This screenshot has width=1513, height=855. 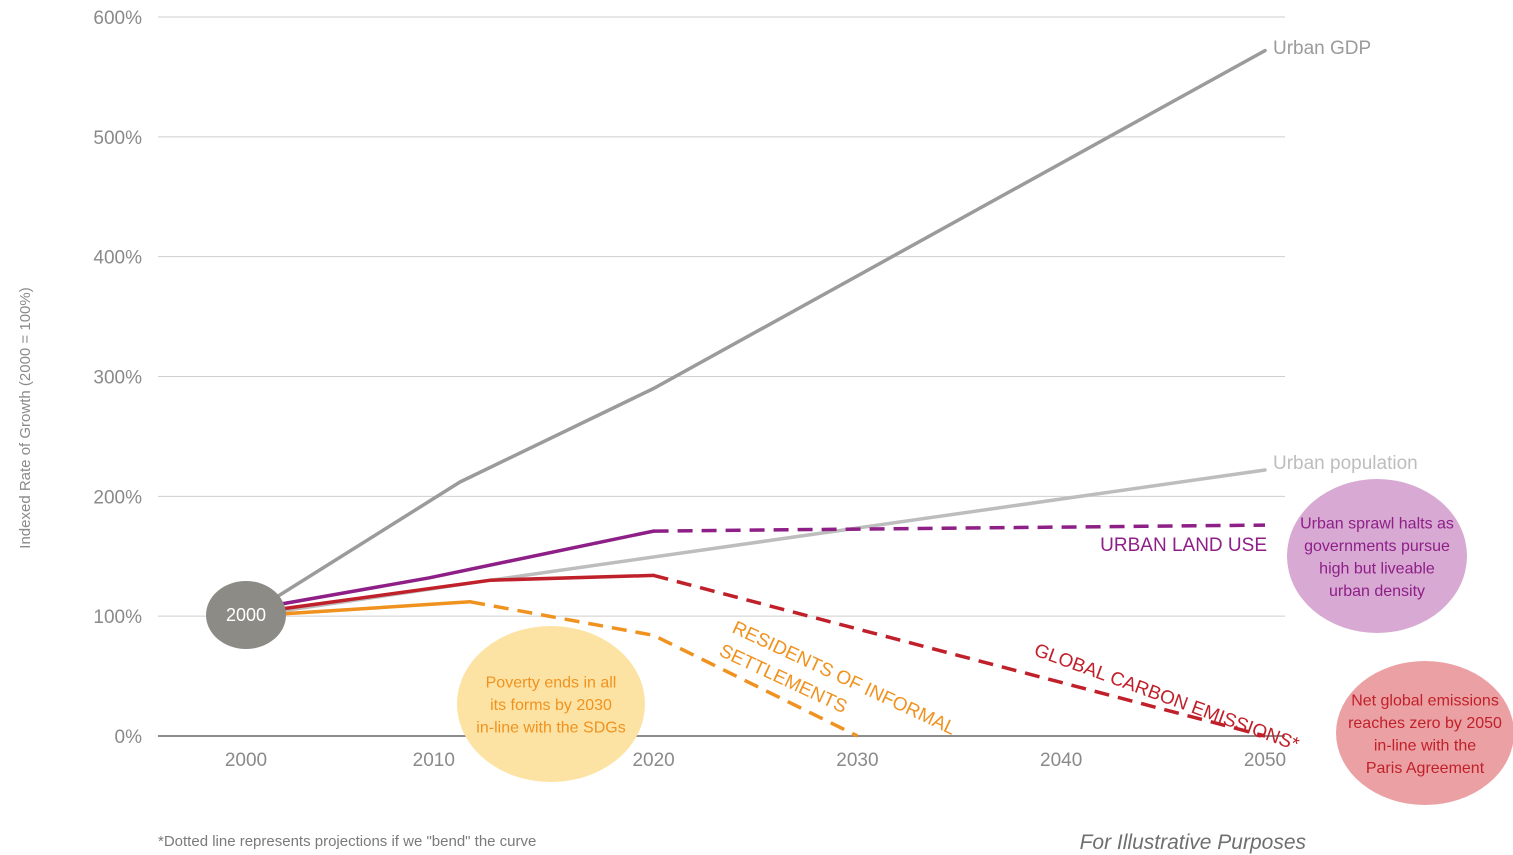 I want to click on start-marker: 2000, so click(x=246, y=615).